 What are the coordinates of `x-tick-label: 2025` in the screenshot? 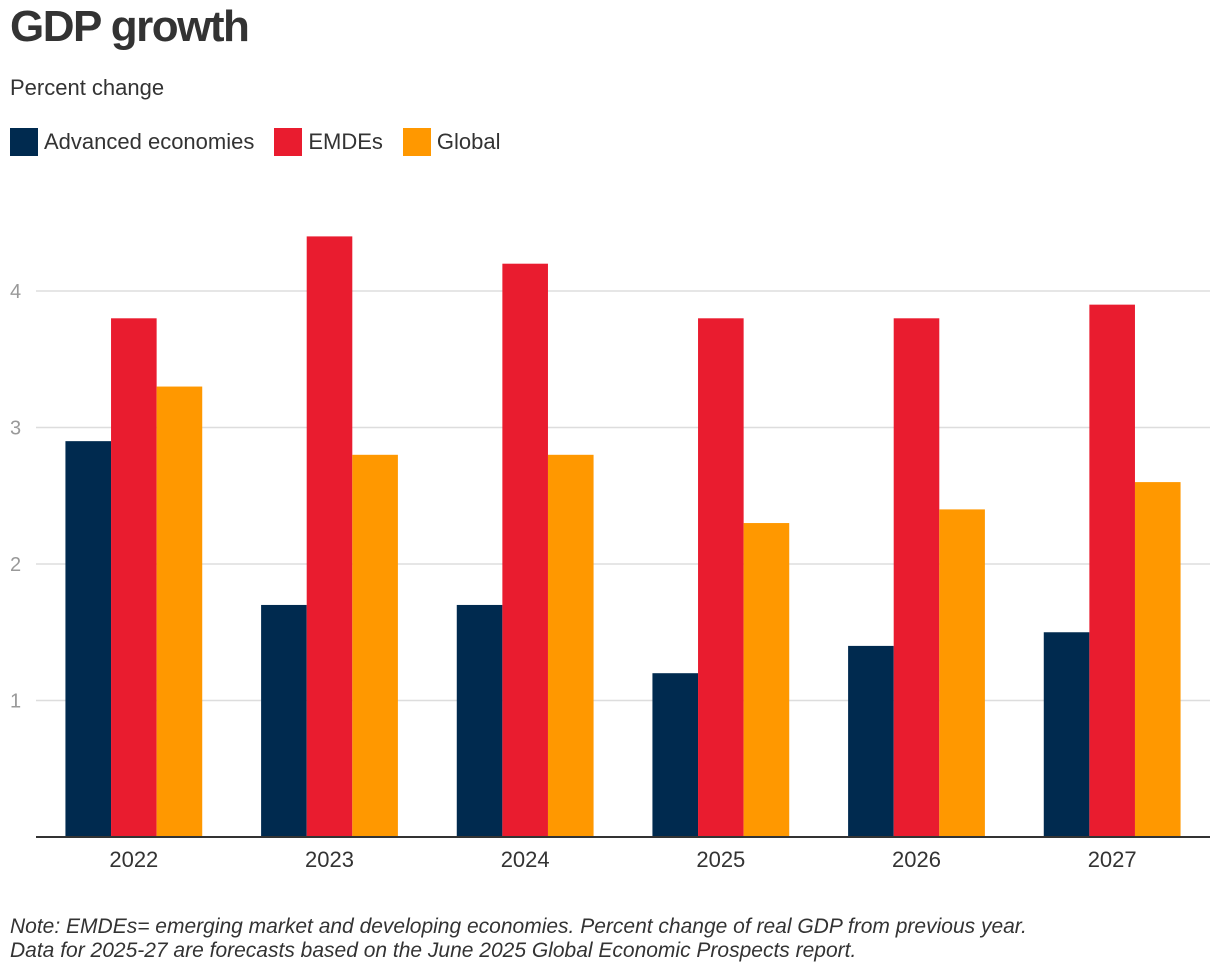 It's located at (720, 859).